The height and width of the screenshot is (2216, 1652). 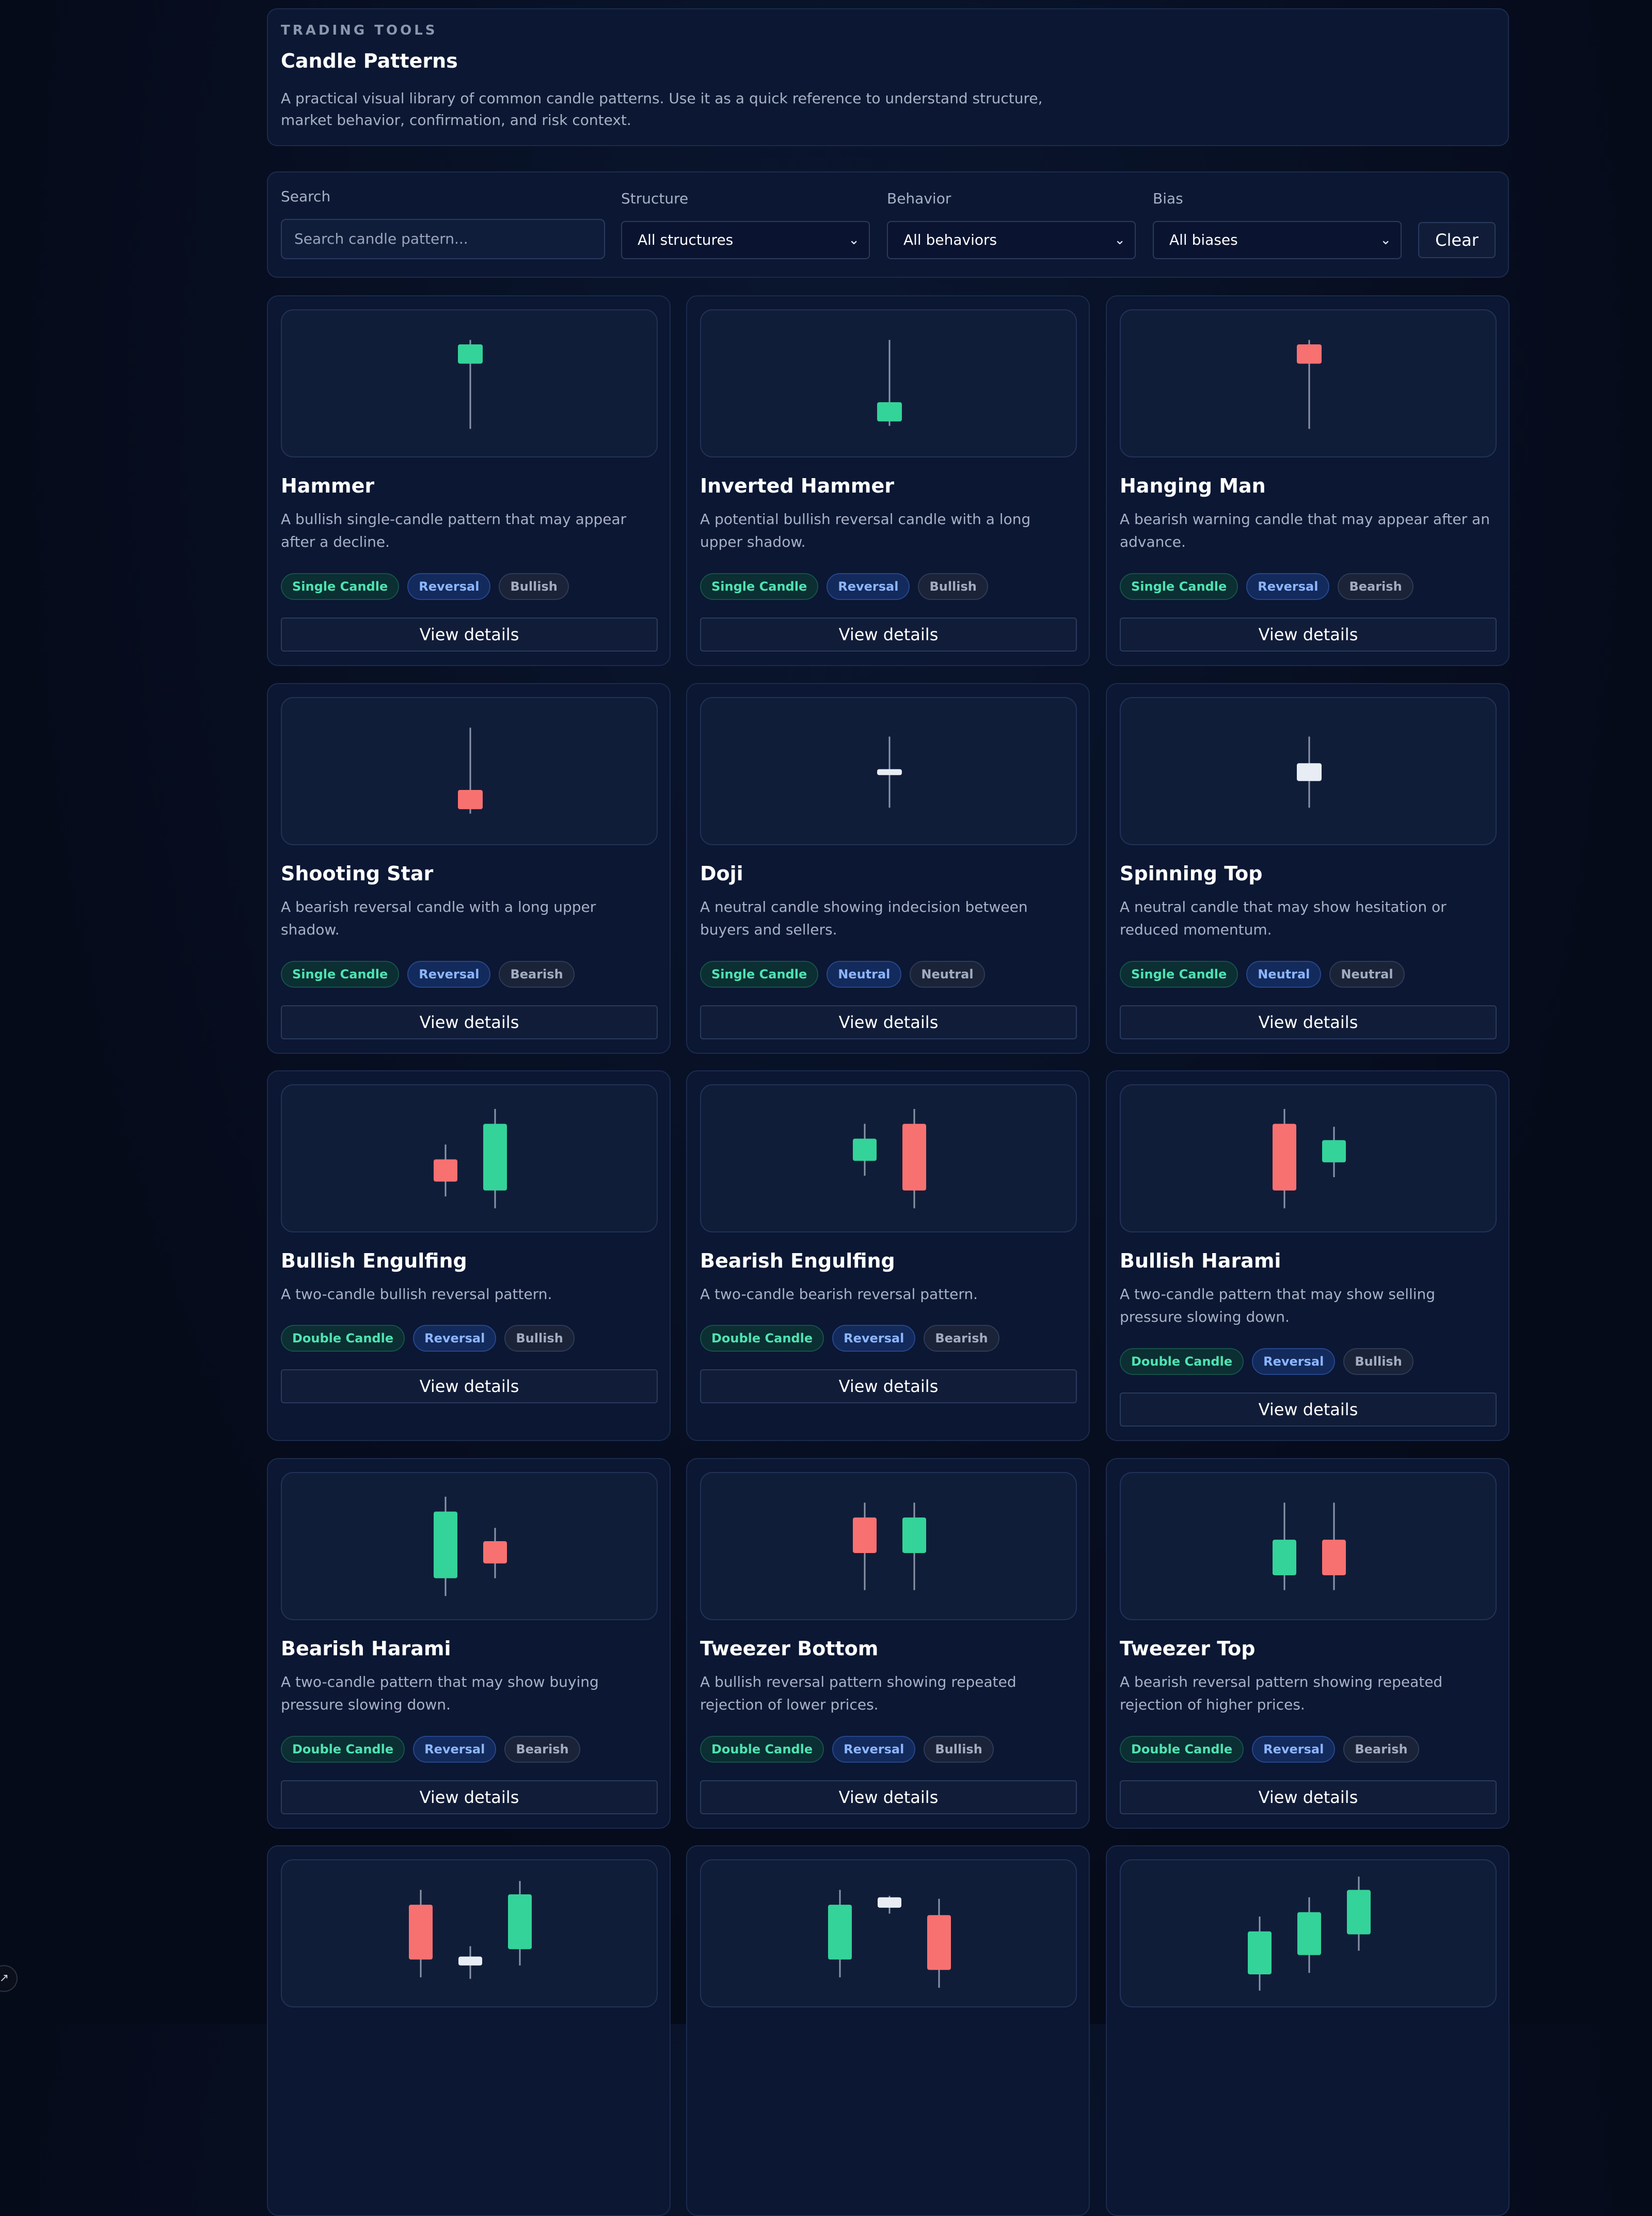 I want to click on bias-tag: Bullish, so click(x=959, y=1749).